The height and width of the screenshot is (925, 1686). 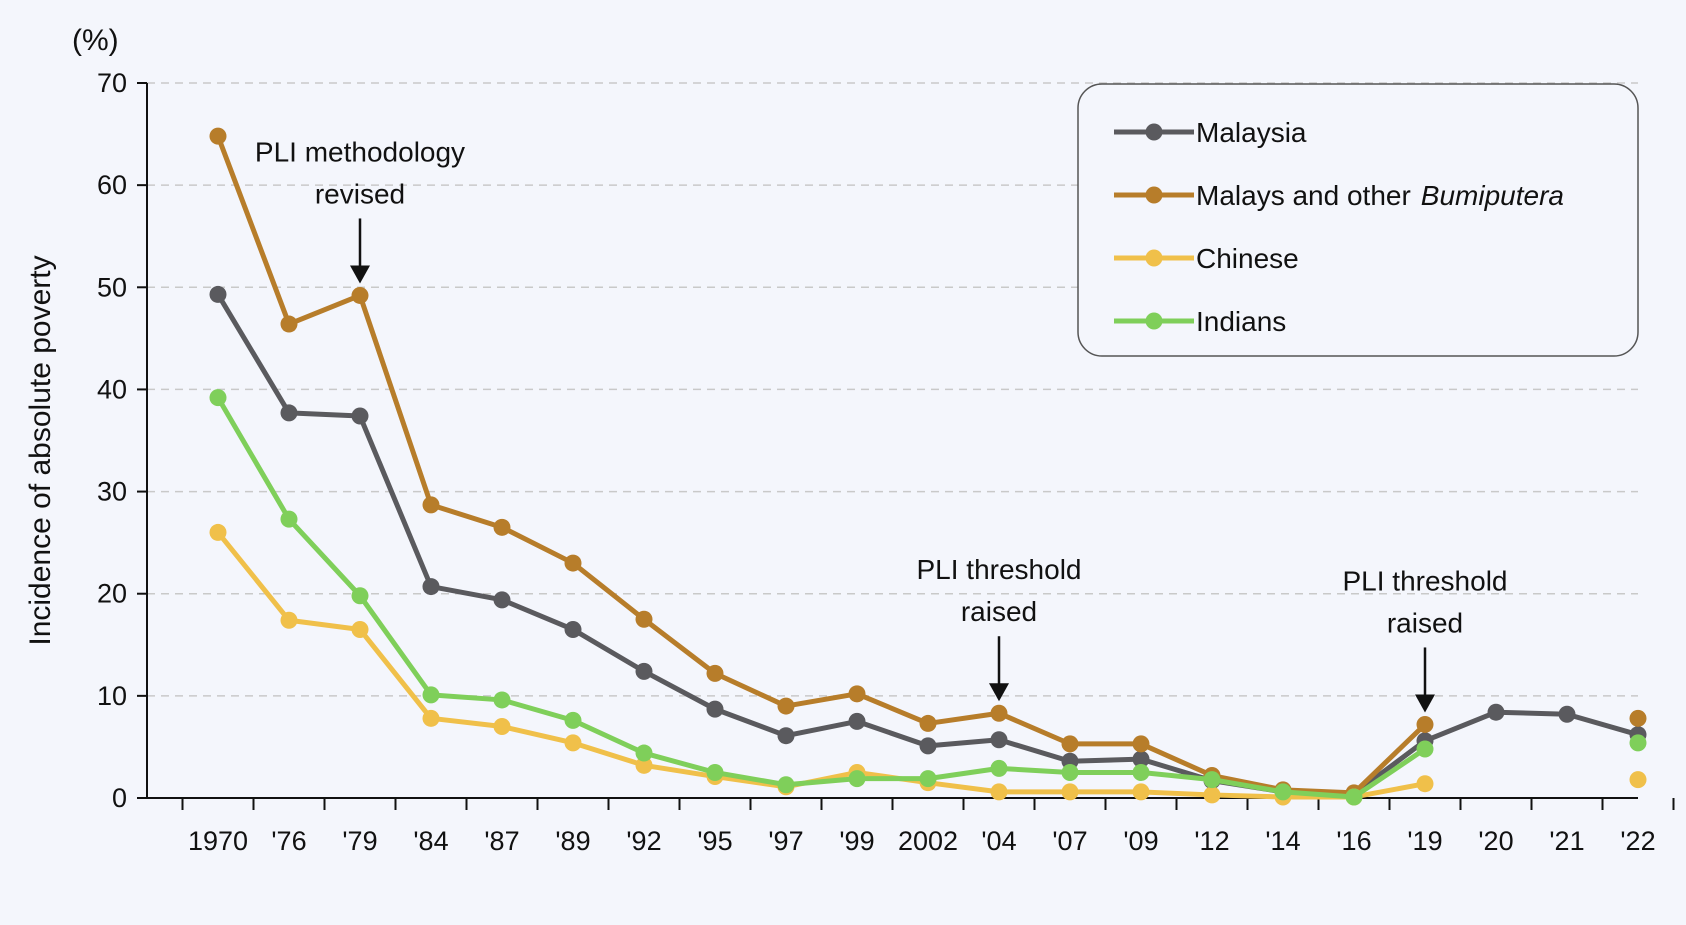 I want to click on x-tick-label: '89, so click(x=572, y=841).